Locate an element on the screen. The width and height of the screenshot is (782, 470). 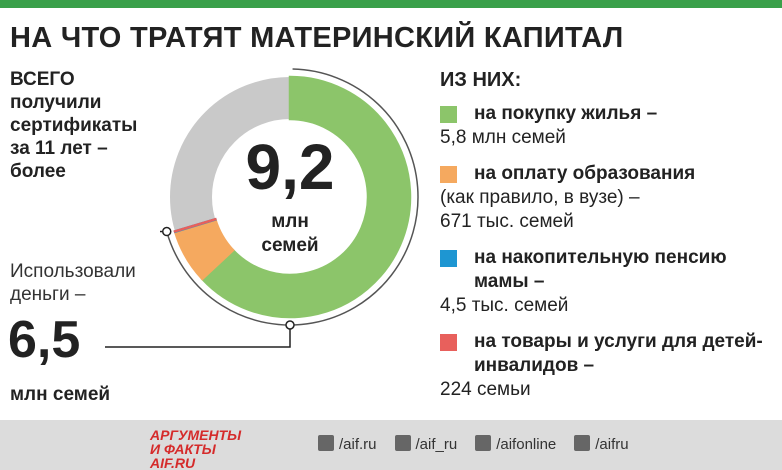
social-link: /aifru is located at coordinates (601, 444).